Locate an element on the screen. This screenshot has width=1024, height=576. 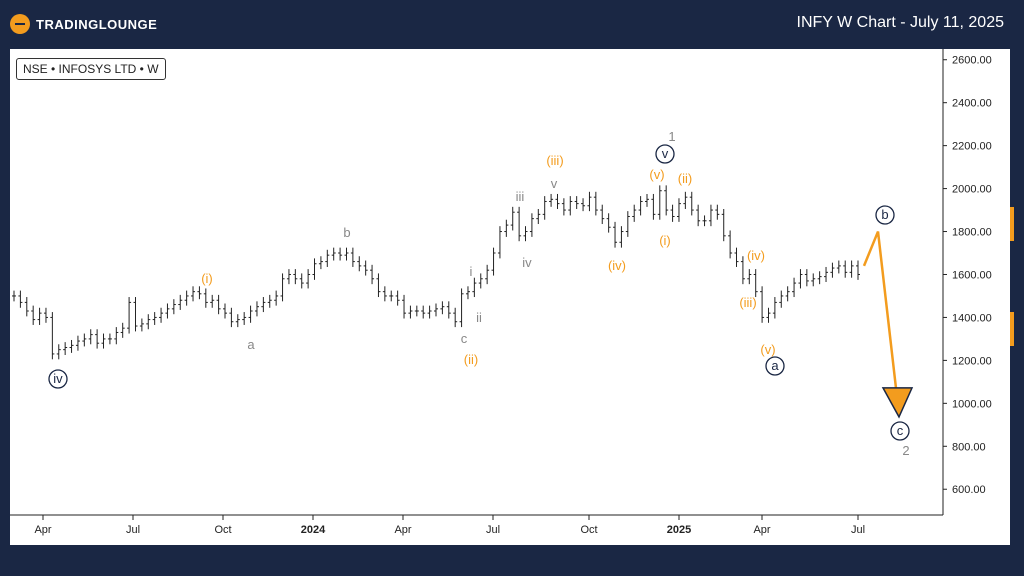
y-tick-label: 2000.00 is located at coordinates (972, 190).